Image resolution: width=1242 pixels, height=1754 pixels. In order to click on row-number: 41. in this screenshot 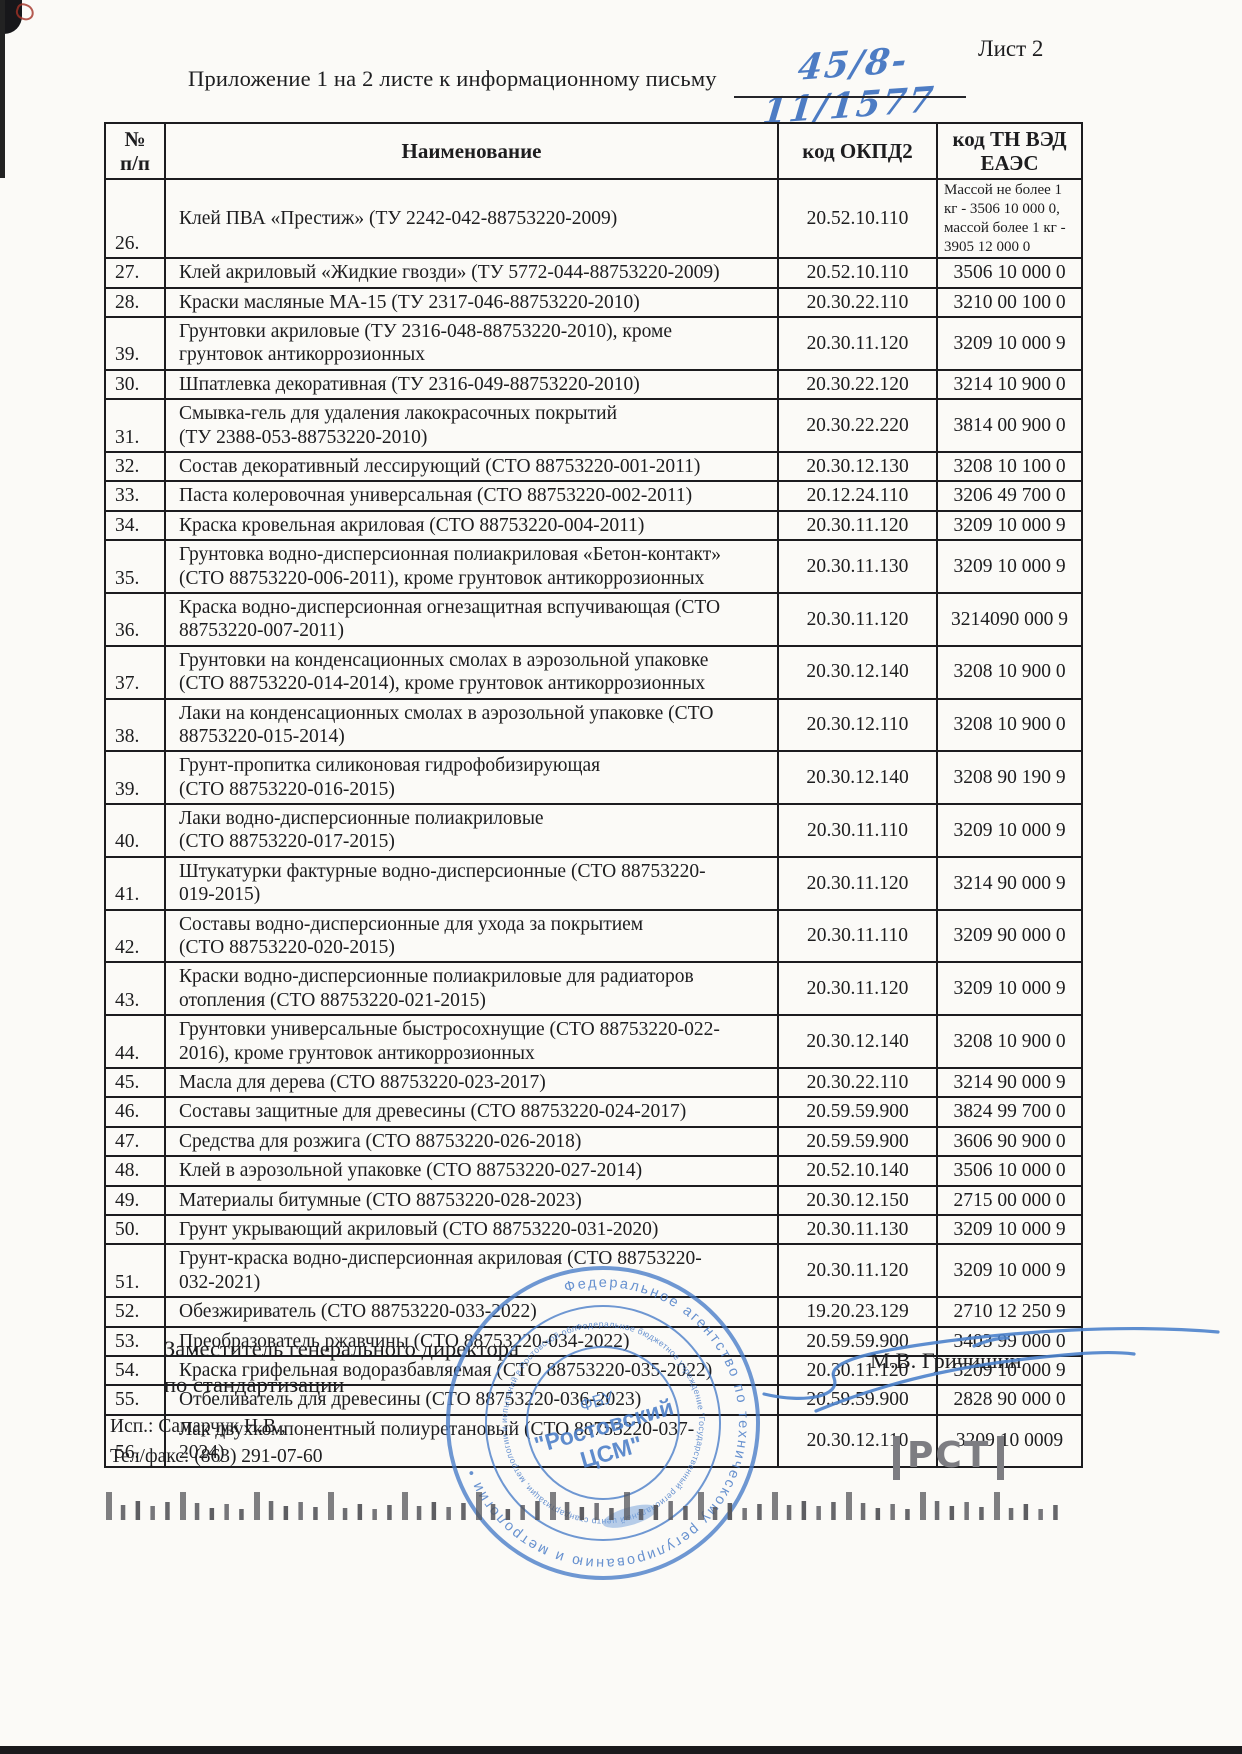, I will do `click(135, 883)`.